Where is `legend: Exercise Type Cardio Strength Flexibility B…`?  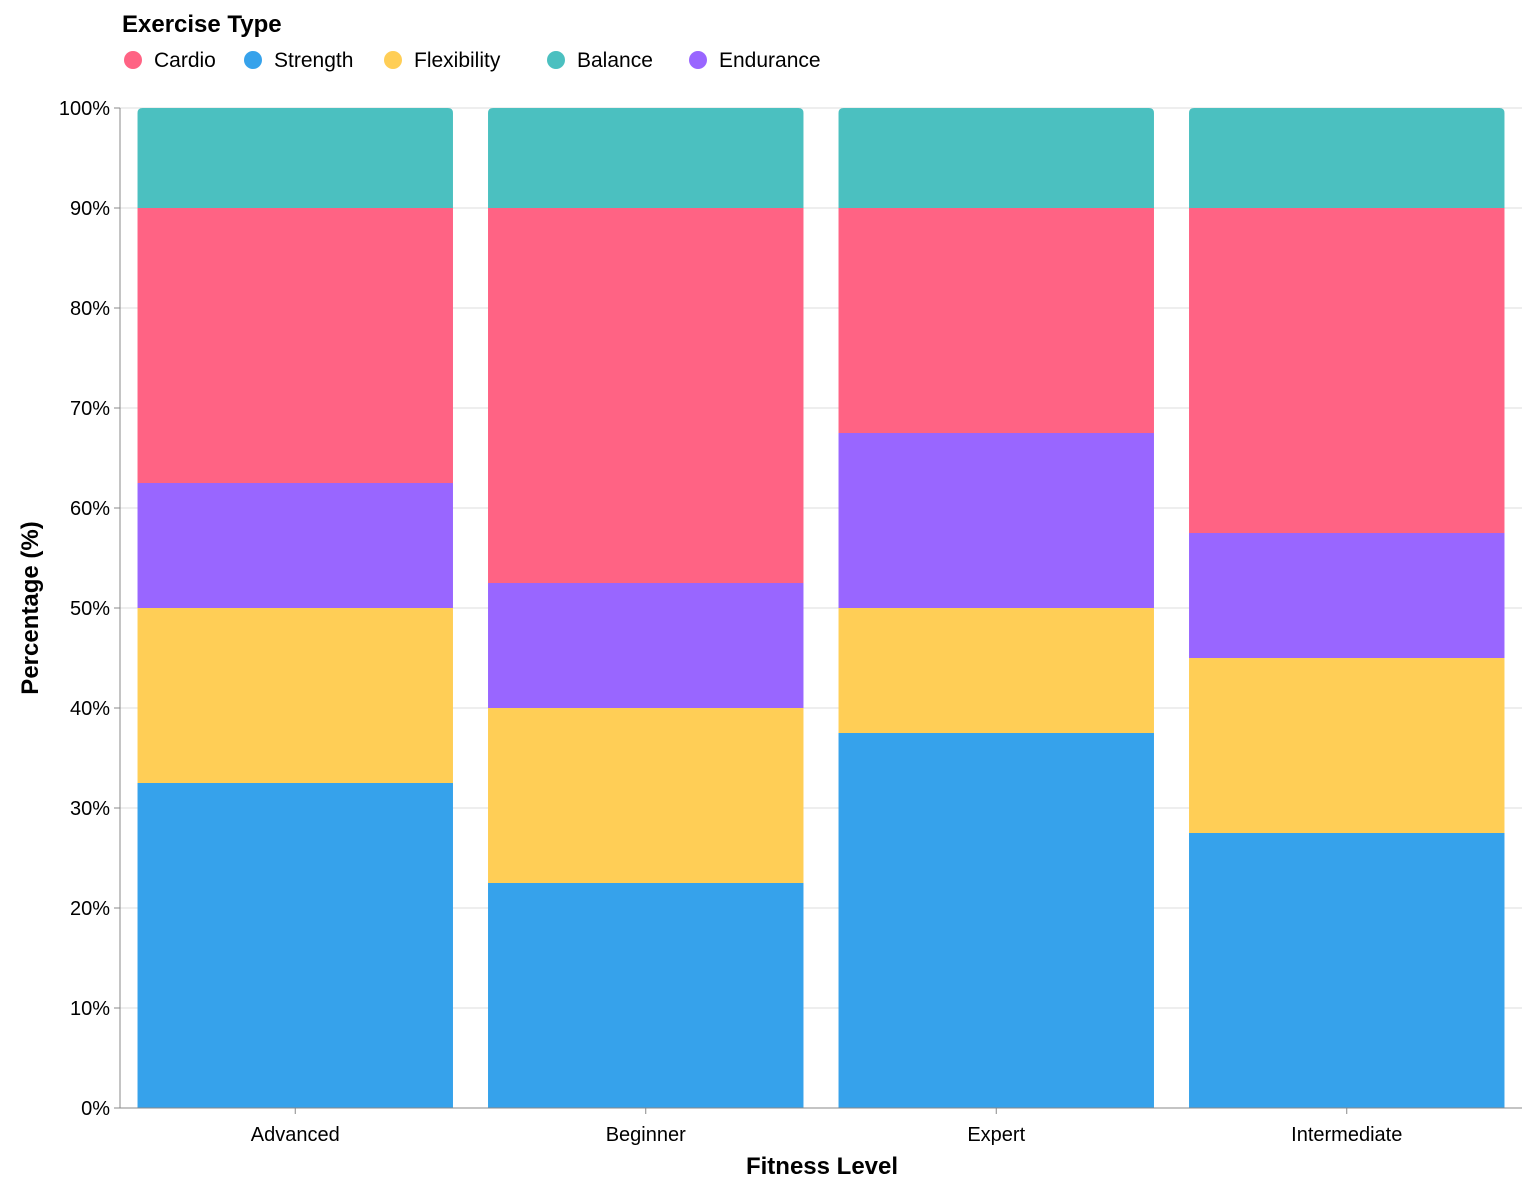 legend: Exercise Type Cardio Strength Flexibility B… is located at coordinates (471, 41).